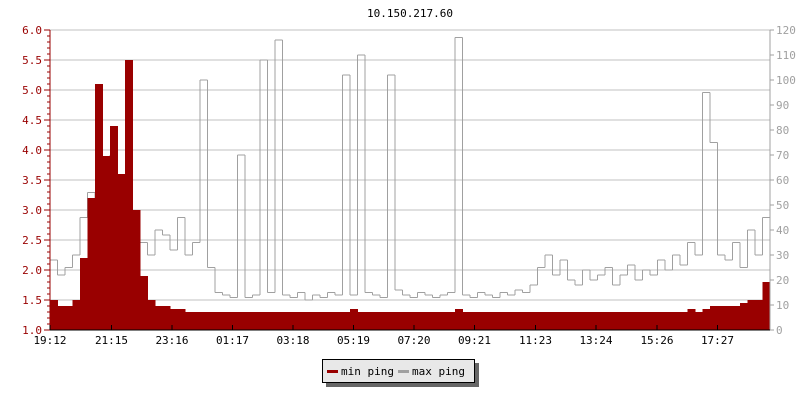 The image size is (800, 400). What do you see at coordinates (32, 300) in the screenshot?
I see `left-tick-label: 1.5` at bounding box center [32, 300].